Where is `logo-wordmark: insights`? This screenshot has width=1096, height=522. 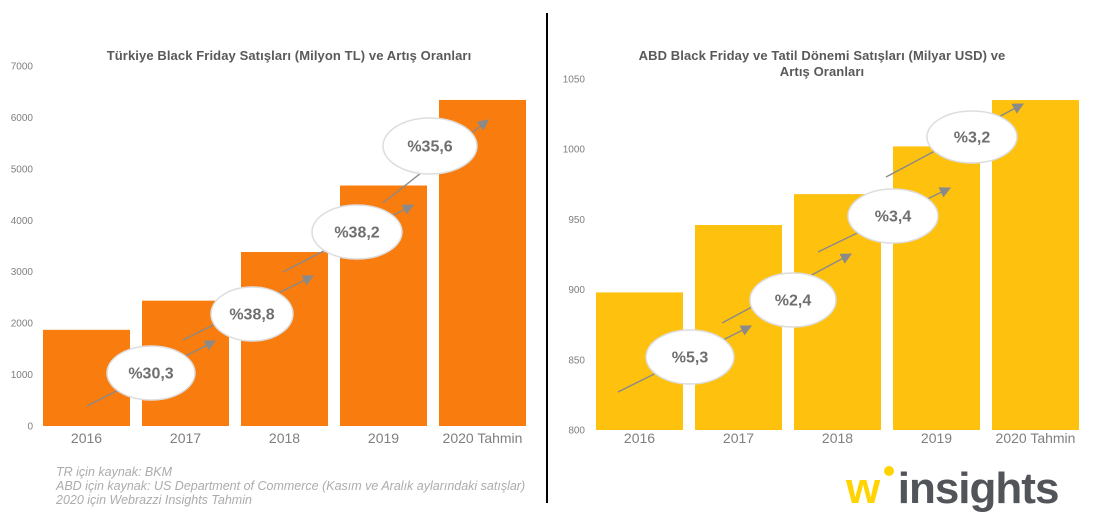 logo-wordmark: insights is located at coordinates (978, 488).